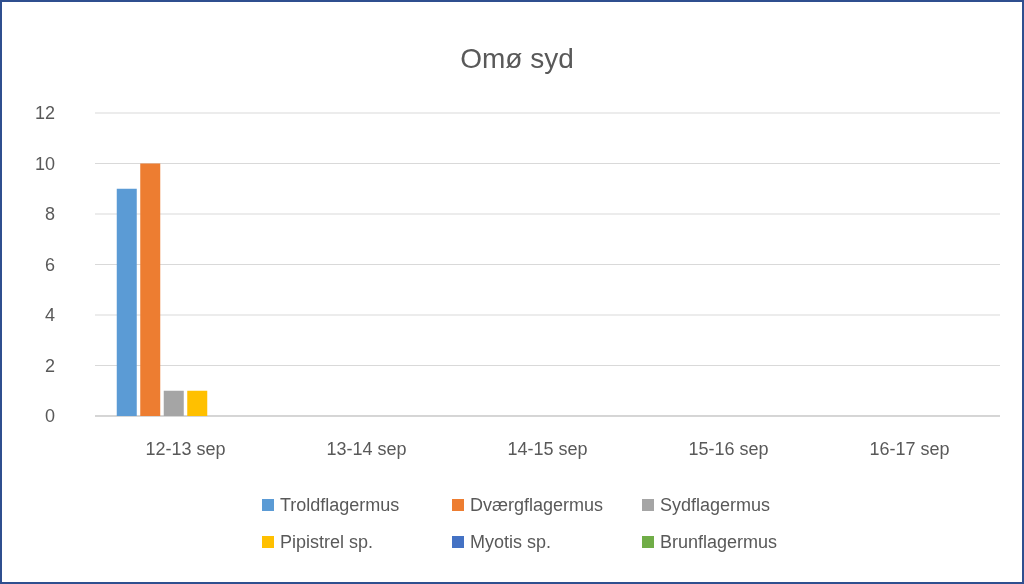  What do you see at coordinates (49, 264) in the screenshot?
I see `y-tick-label: 6` at bounding box center [49, 264].